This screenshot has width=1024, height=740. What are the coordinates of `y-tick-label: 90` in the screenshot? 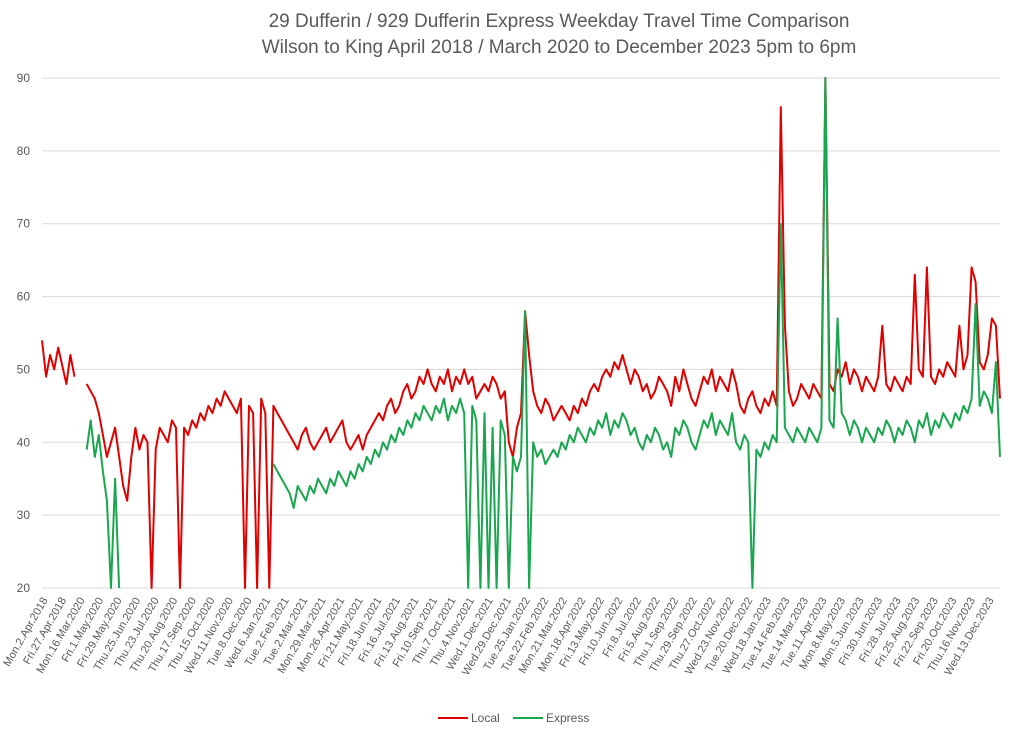 It's located at (24, 78).